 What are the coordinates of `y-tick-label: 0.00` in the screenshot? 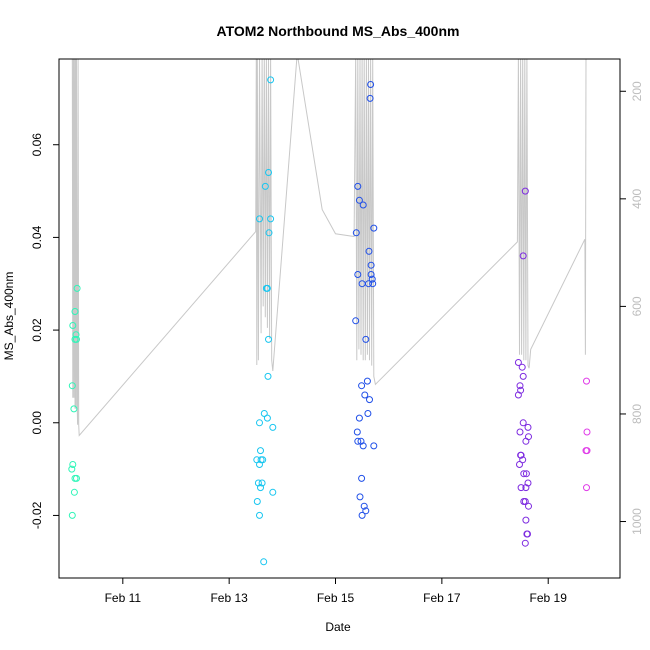 It's located at (37, 423).